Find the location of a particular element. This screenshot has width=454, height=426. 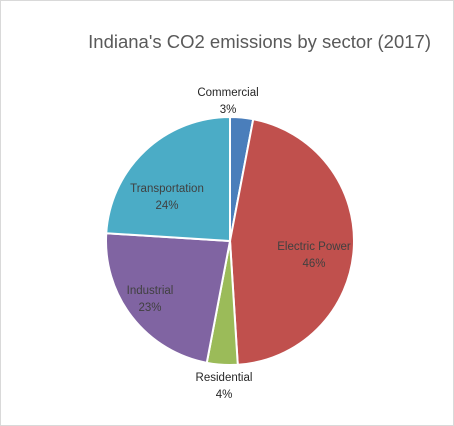

pie-slice-industrial is located at coordinates (168, 298).